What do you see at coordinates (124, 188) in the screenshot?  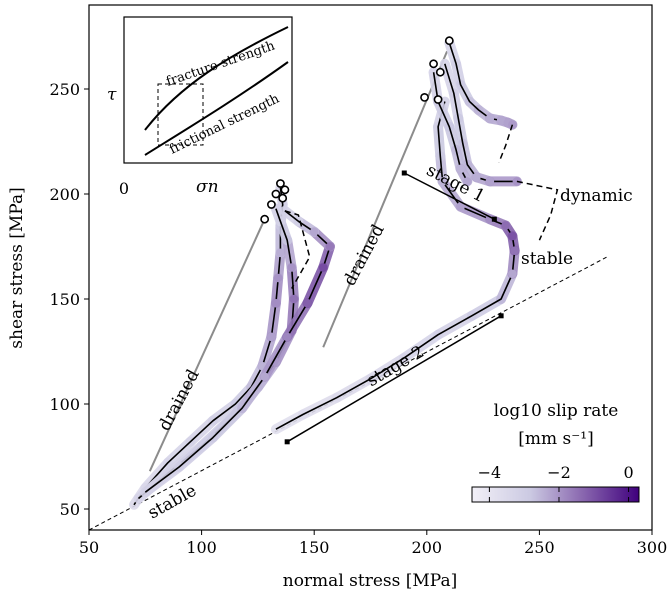 I see `inset-zero-tick: 0` at bounding box center [124, 188].